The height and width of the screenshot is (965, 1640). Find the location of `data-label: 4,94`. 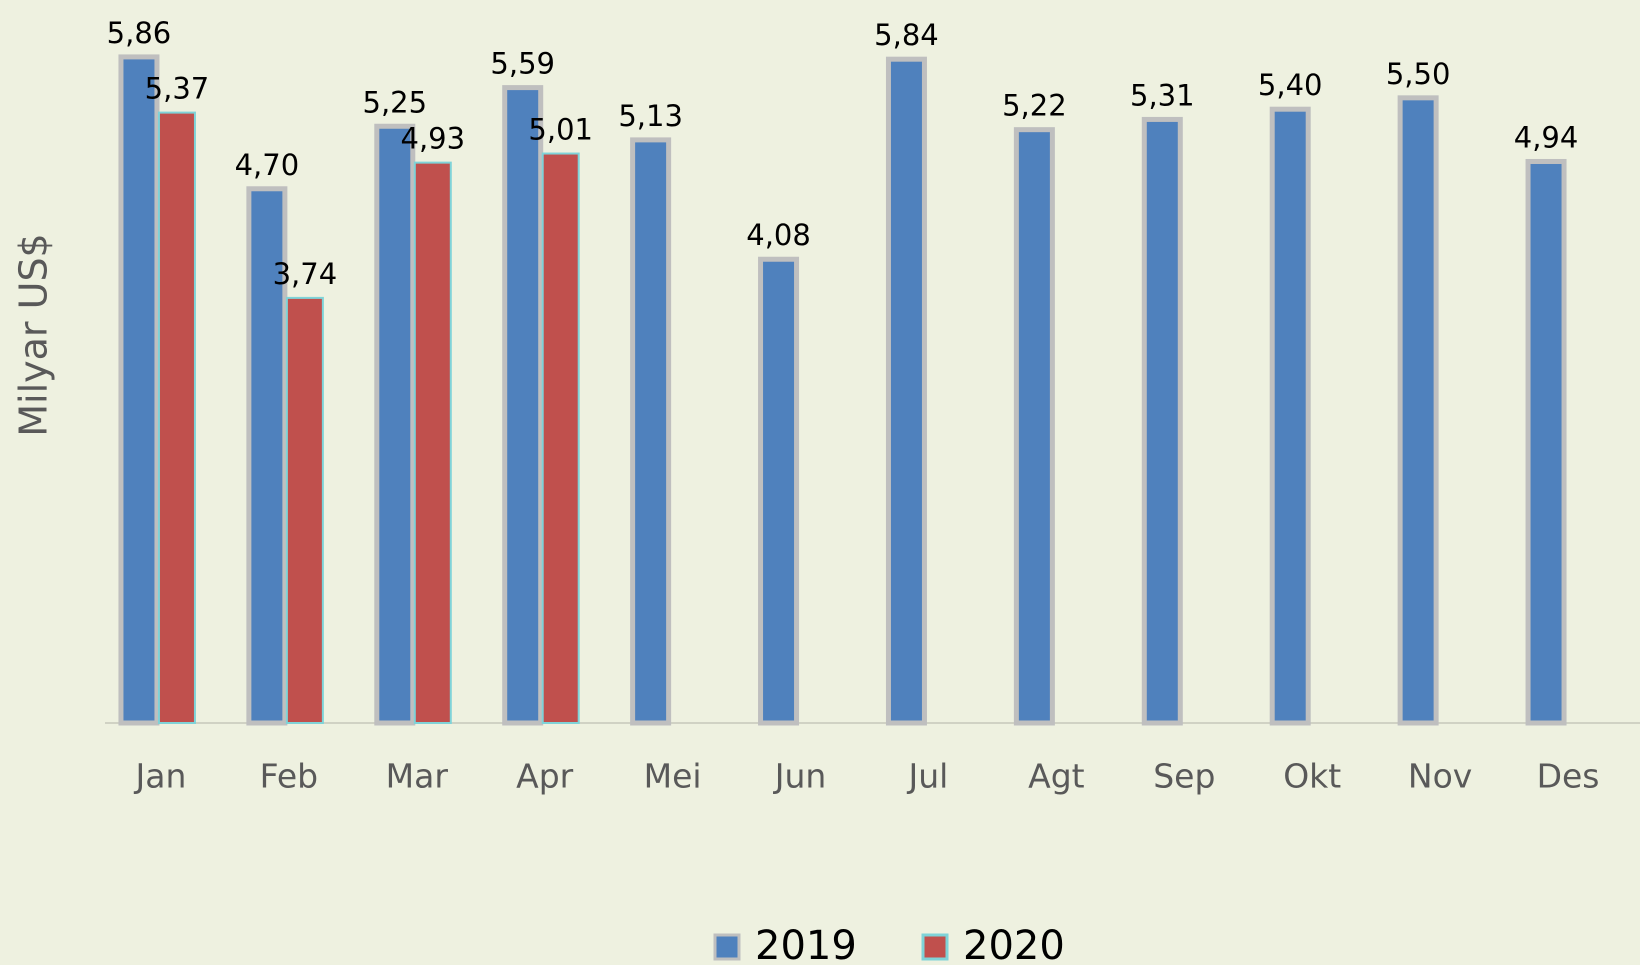

data-label: 4,94 is located at coordinates (1546, 137).